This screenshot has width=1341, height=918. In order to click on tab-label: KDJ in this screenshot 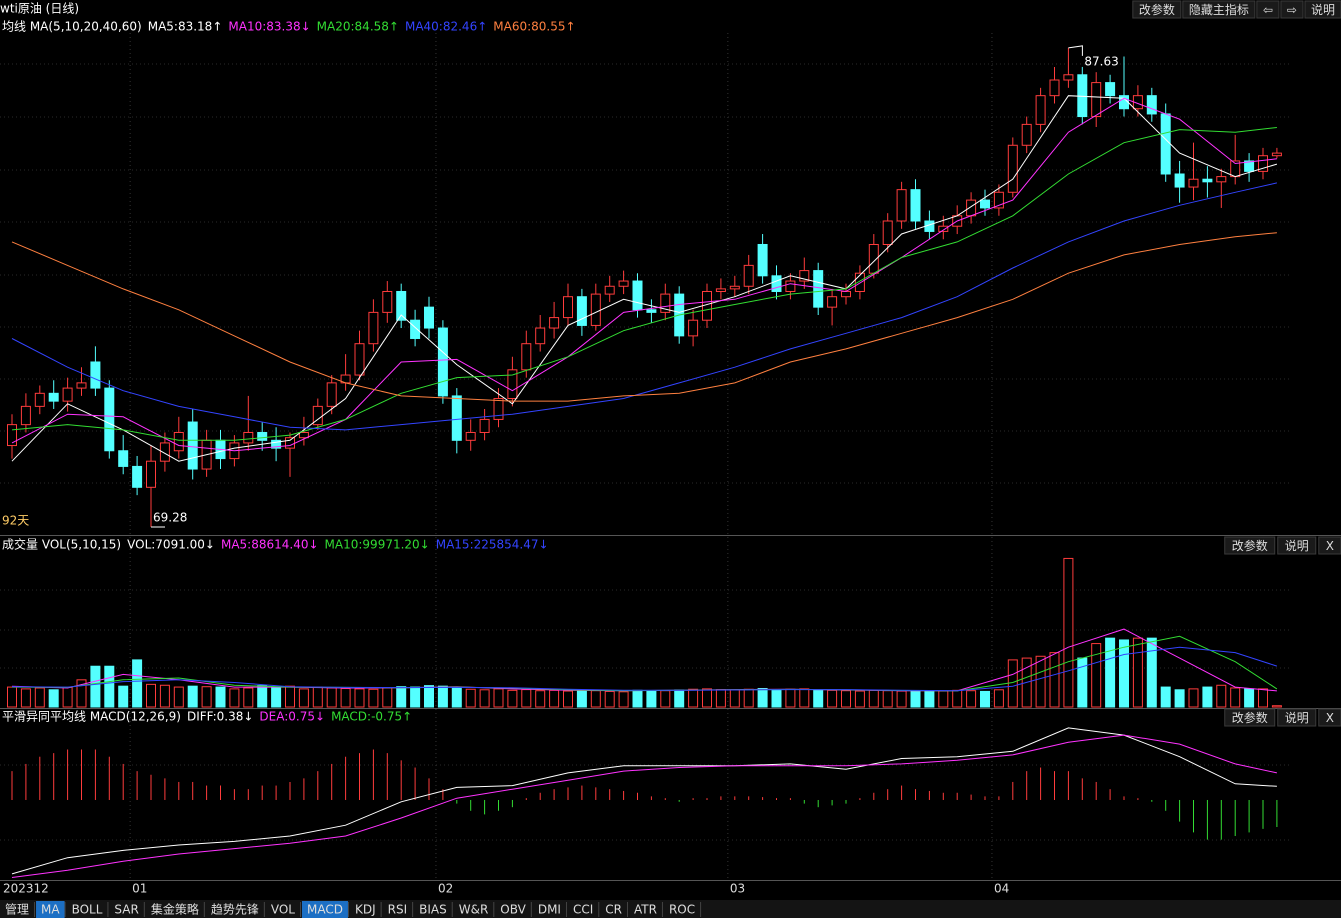, I will do `click(365, 910)`.